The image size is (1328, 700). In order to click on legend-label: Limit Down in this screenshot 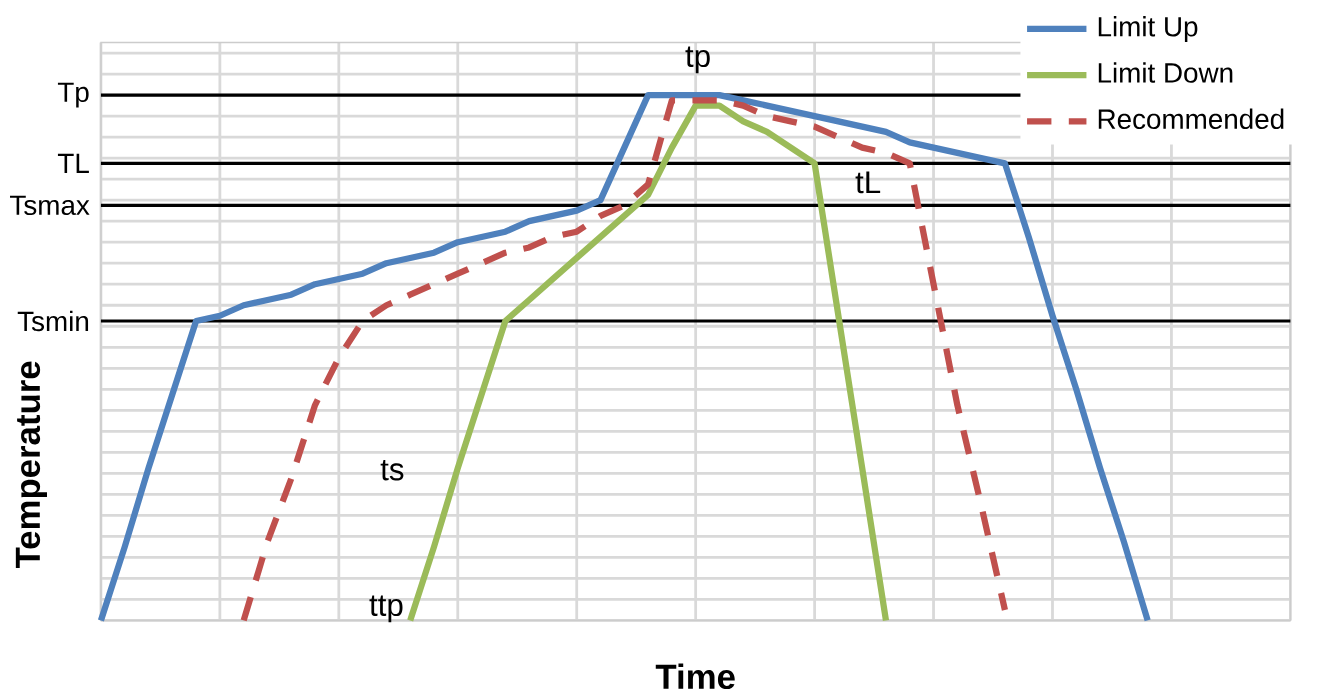, I will do `click(1165, 72)`.